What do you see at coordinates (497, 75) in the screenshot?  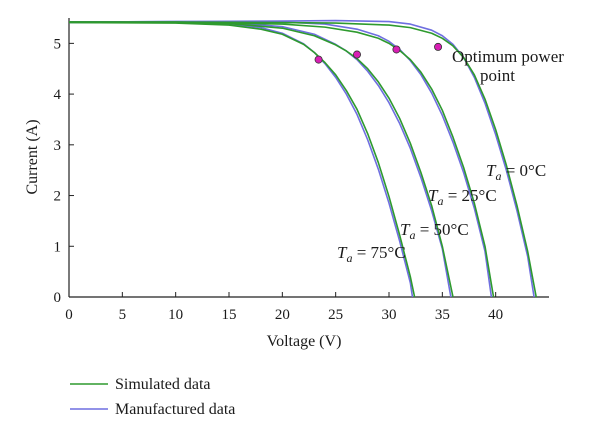 I see `annotation-line-2: point` at bounding box center [497, 75].